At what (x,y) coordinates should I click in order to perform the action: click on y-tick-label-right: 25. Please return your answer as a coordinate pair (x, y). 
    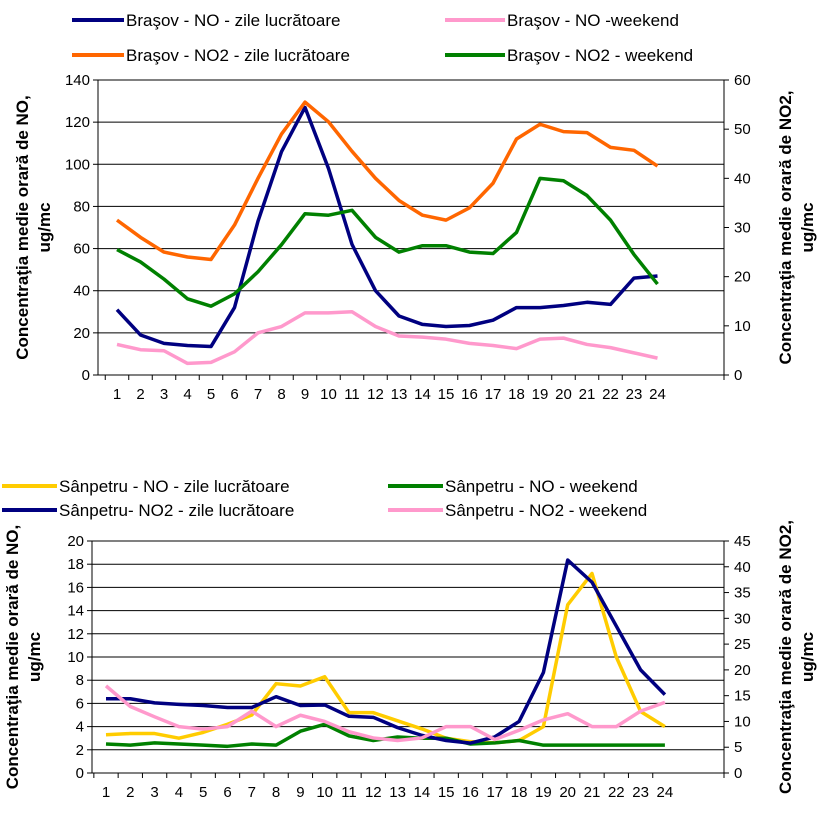
    Looking at the image, I should click on (742, 644).